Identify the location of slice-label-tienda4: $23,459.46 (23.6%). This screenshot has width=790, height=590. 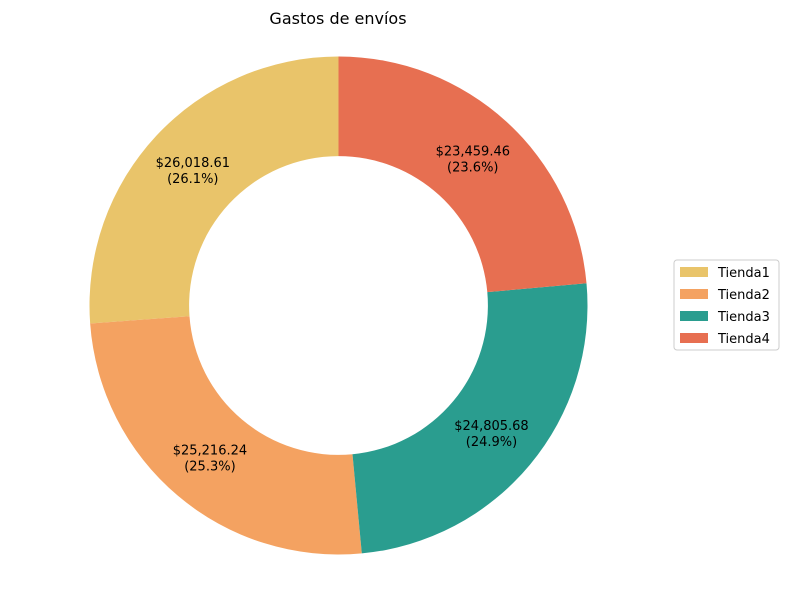
(473, 160).